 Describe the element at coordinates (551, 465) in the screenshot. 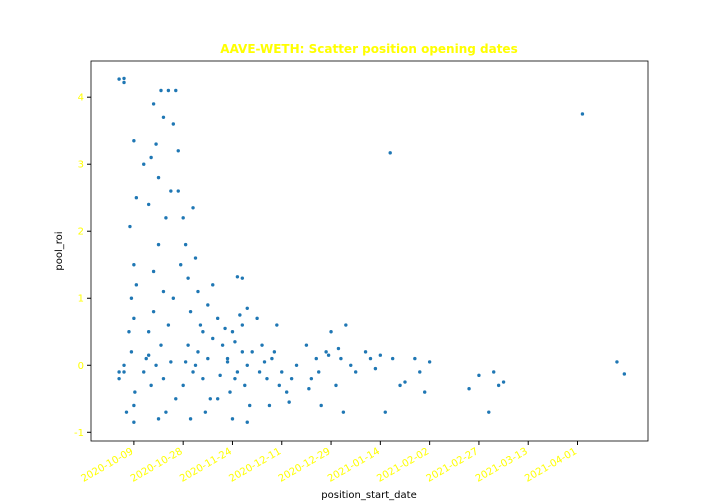

I see `x-tick-label: 2021-04-01` at that location.